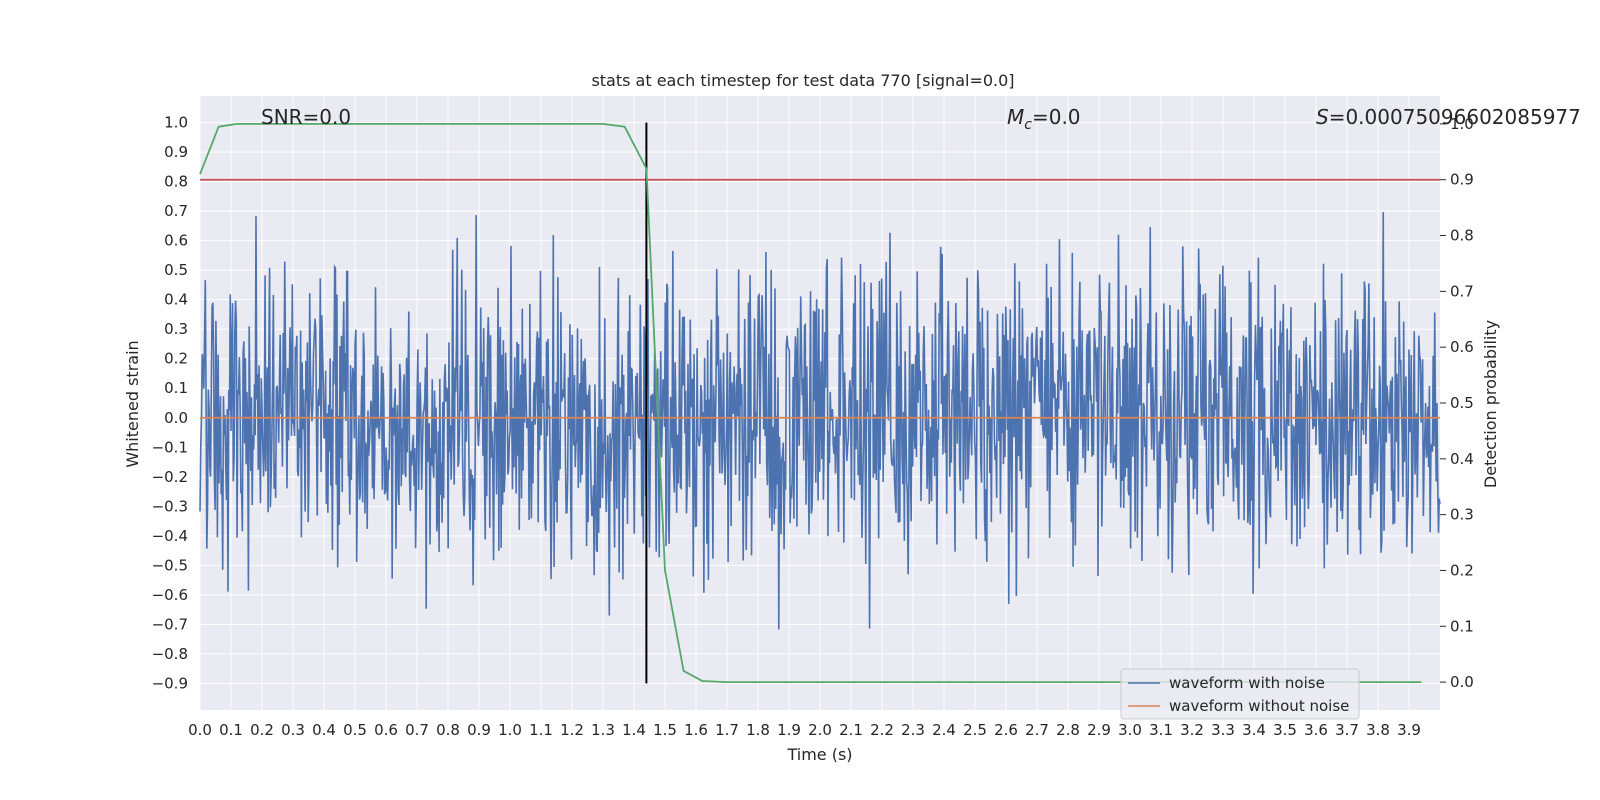  I want to click on y-tick-label-right: 0.3, so click(1462, 515).